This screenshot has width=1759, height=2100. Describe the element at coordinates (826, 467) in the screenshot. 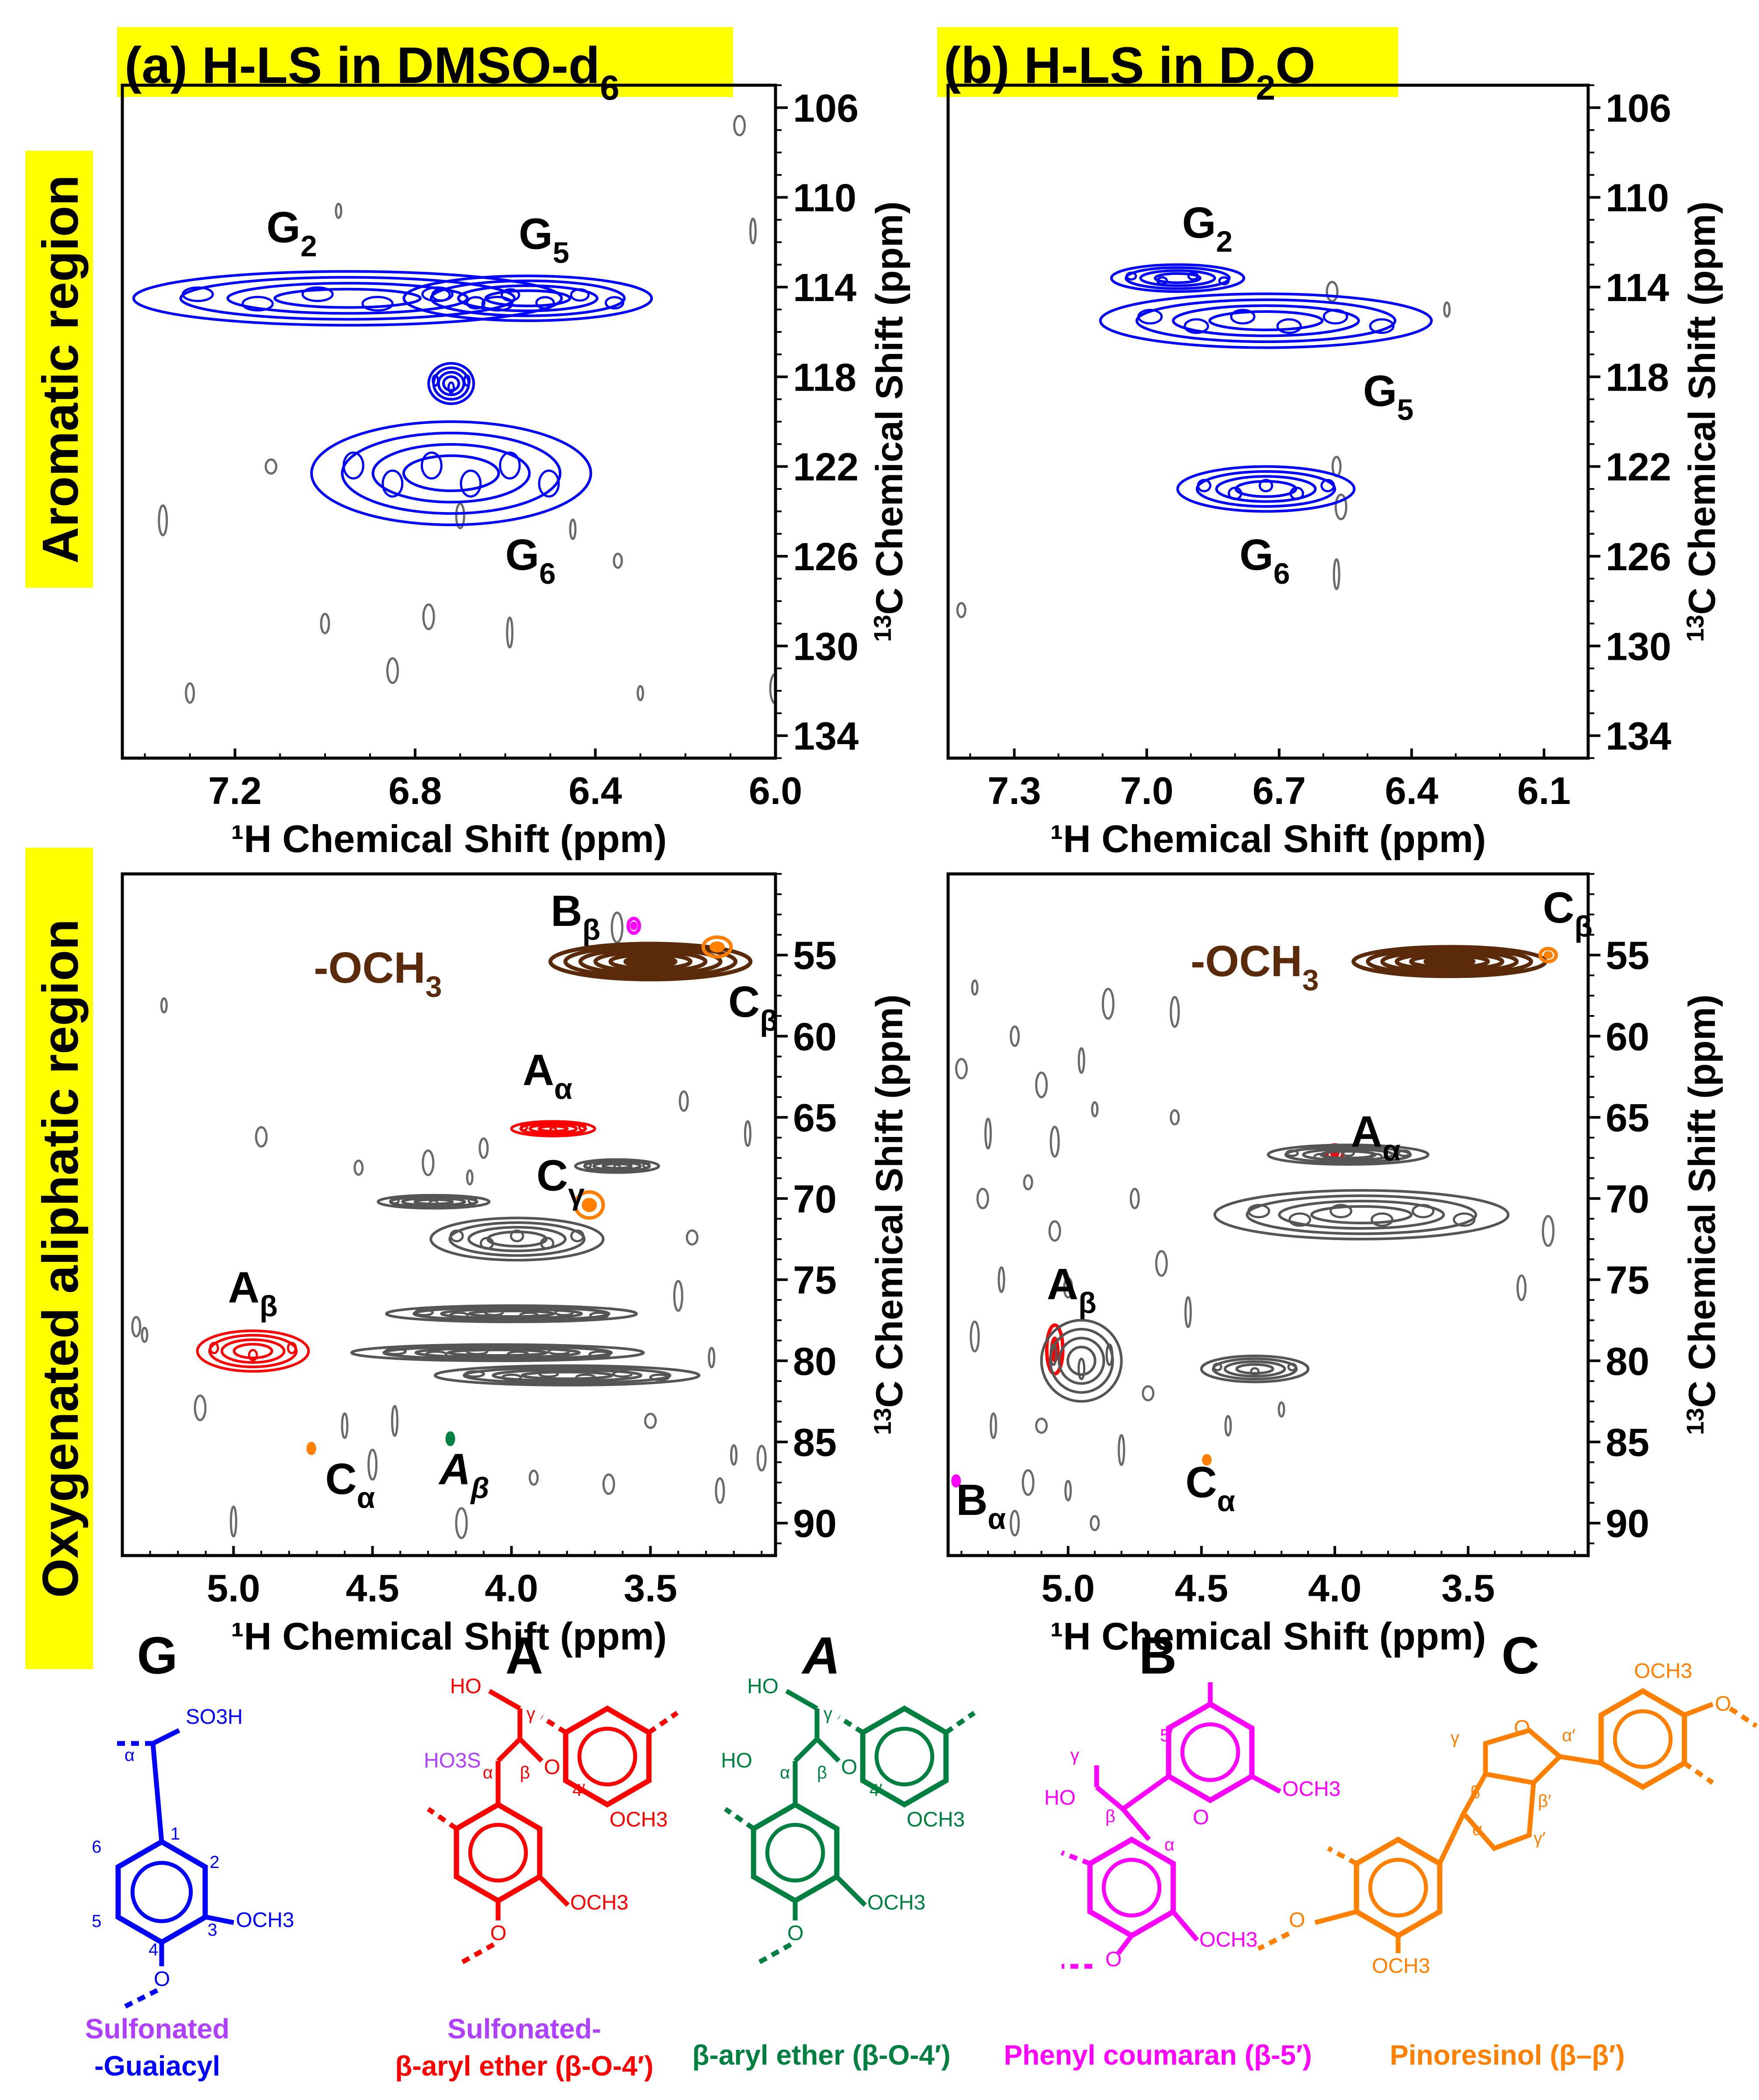

I see `y-tick-label: 122` at that location.